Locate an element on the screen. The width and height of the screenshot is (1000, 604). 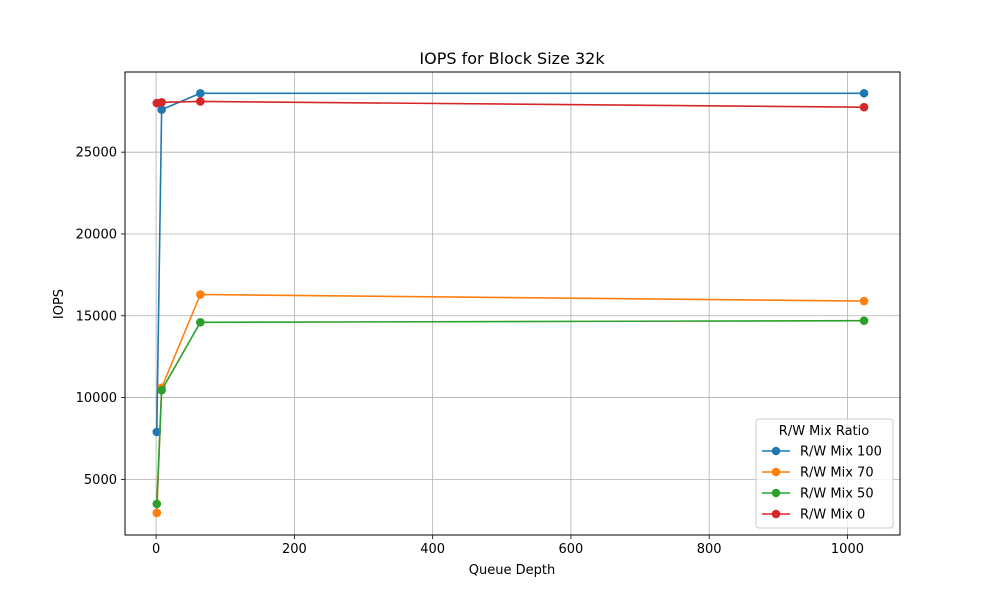
legend-box is located at coordinates (824, 473).